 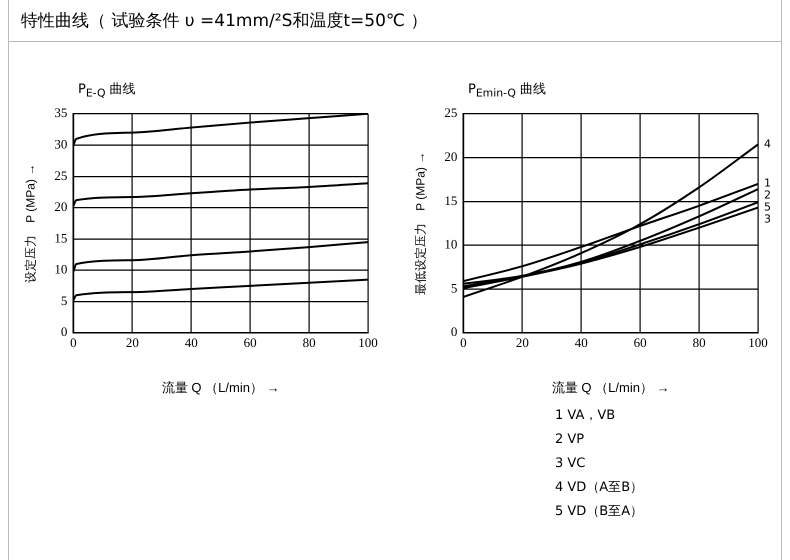 I want to click on text: 特性曲线（ 试验条件 υ =41mm/²S和温度t=50℃ ）, so click(x=395, y=21).